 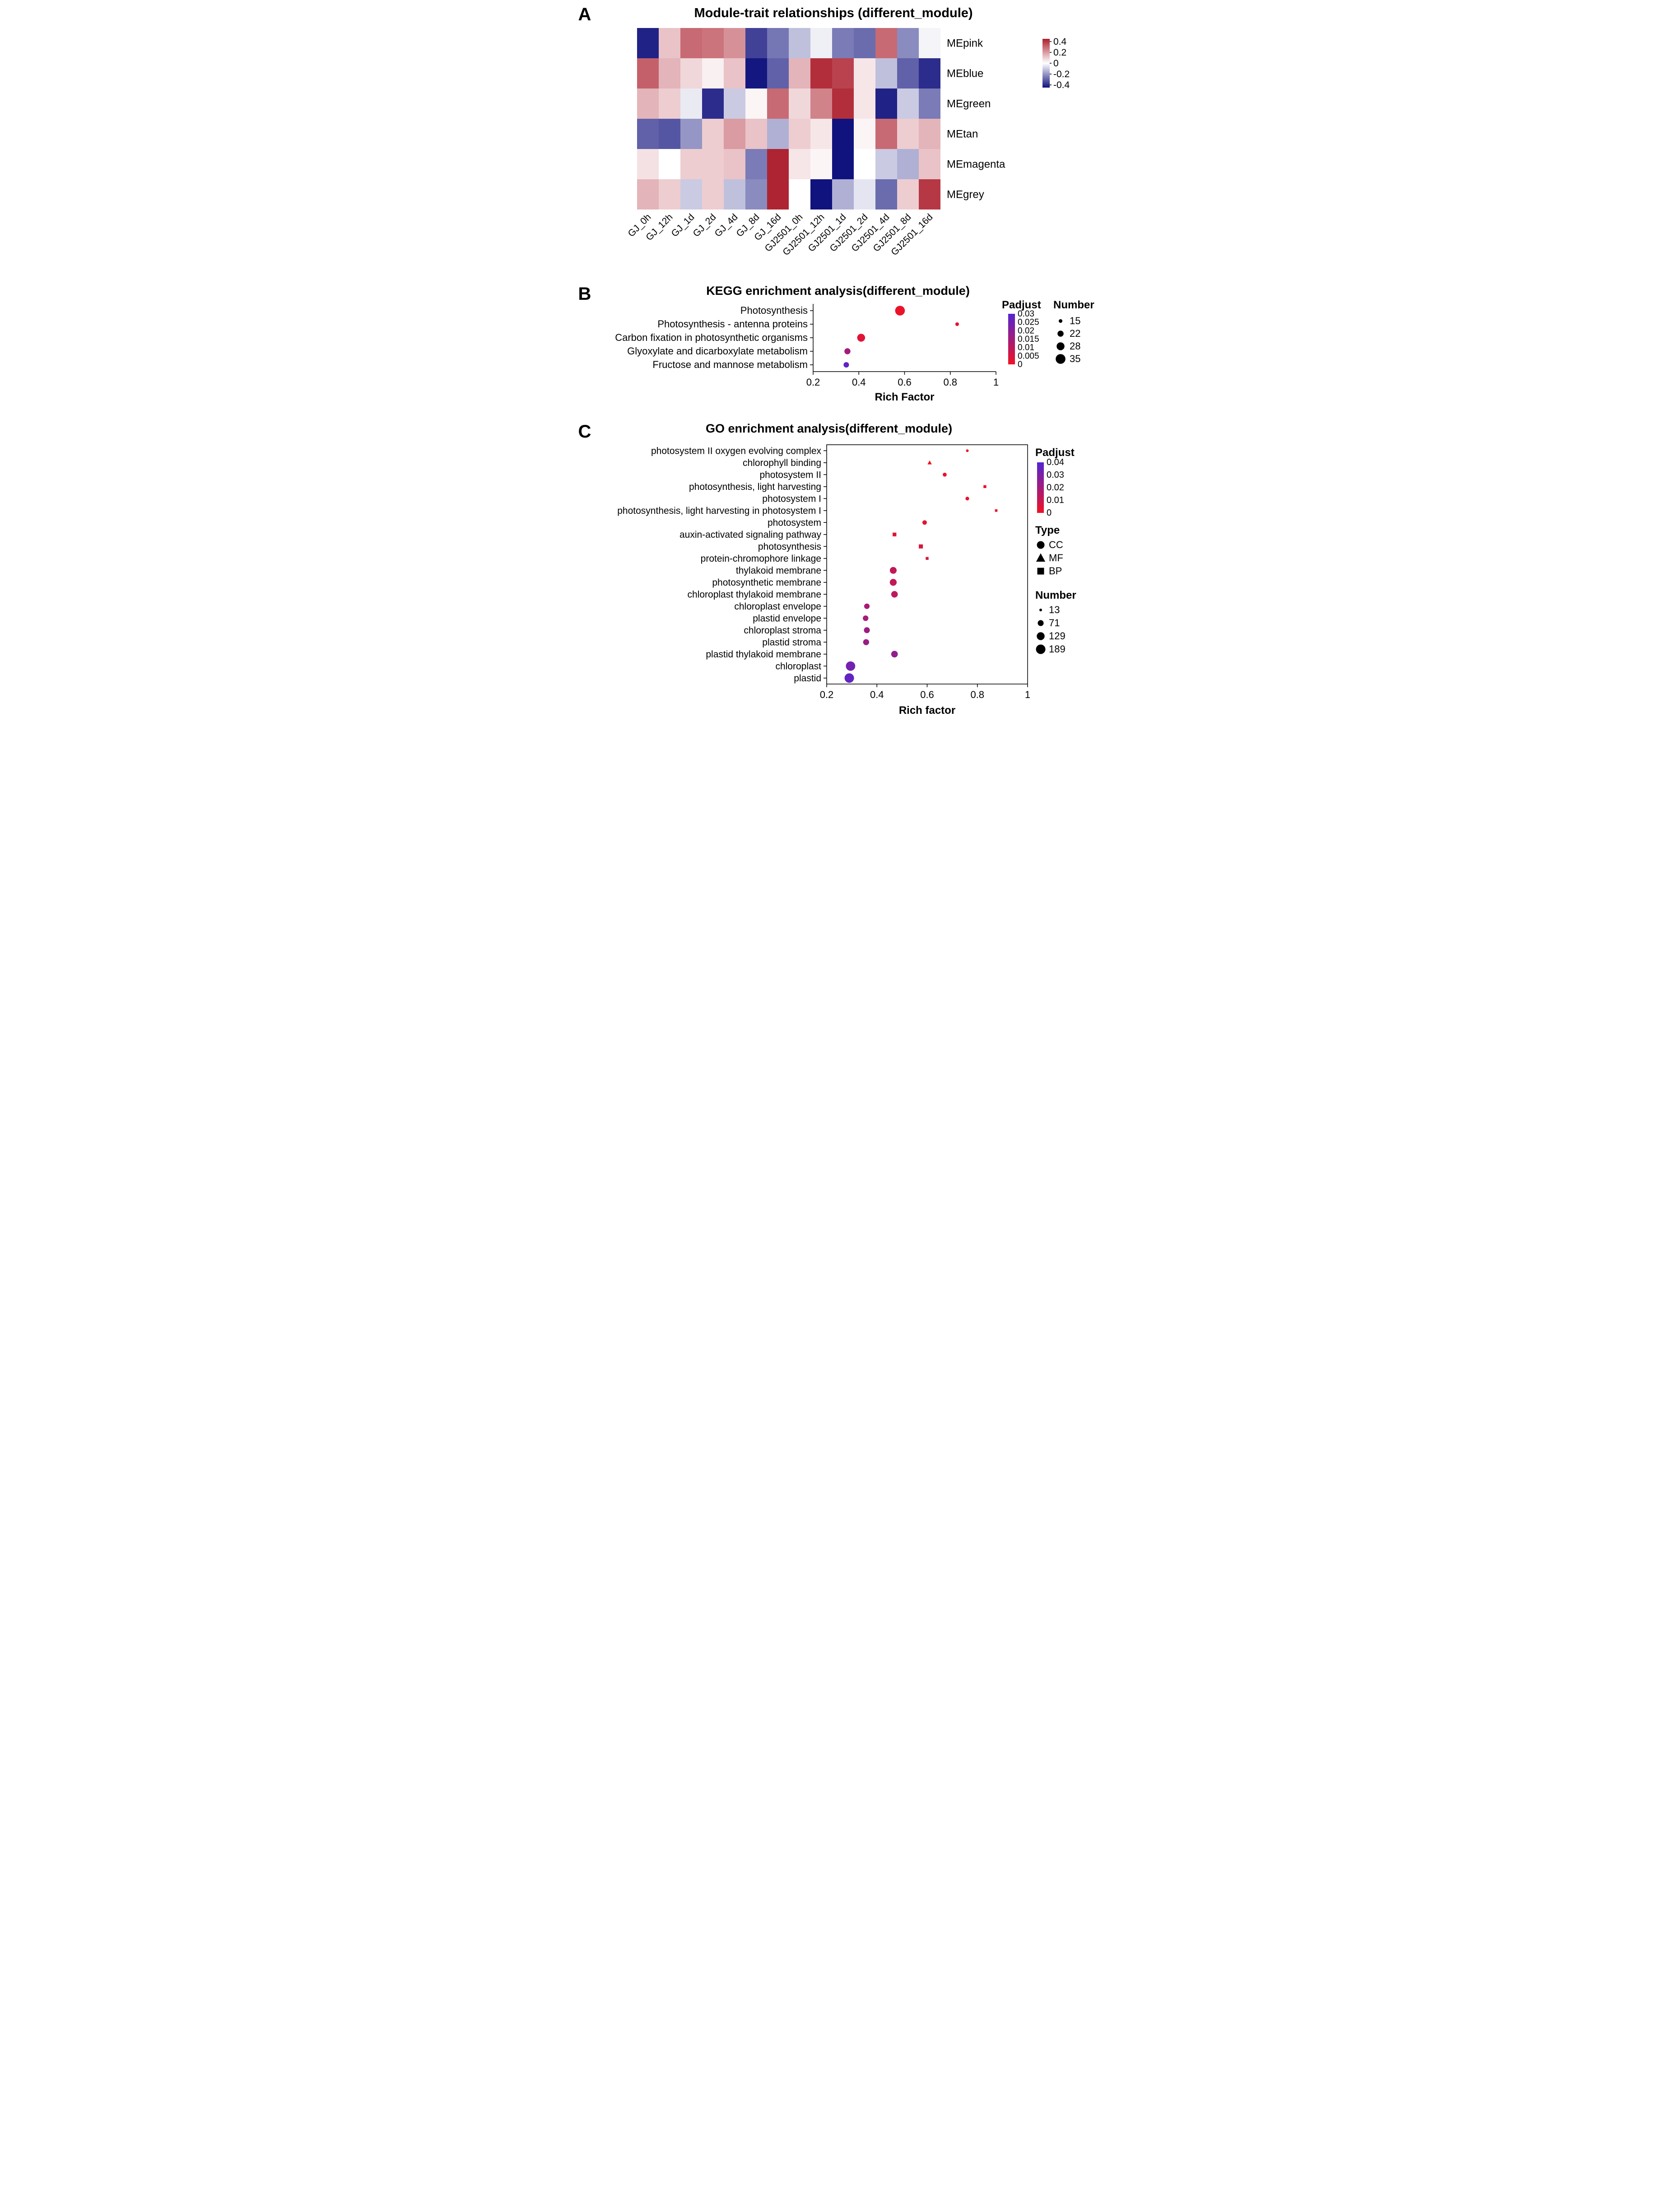 I want to click on number-legend-title: Number, so click(x=1073, y=305).